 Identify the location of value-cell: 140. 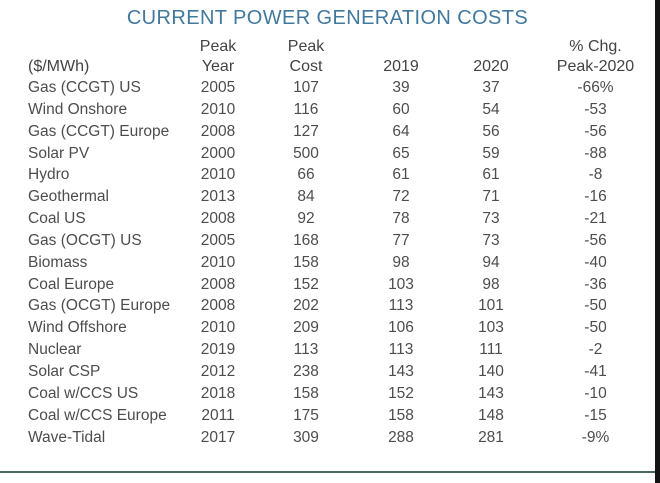
(491, 371).